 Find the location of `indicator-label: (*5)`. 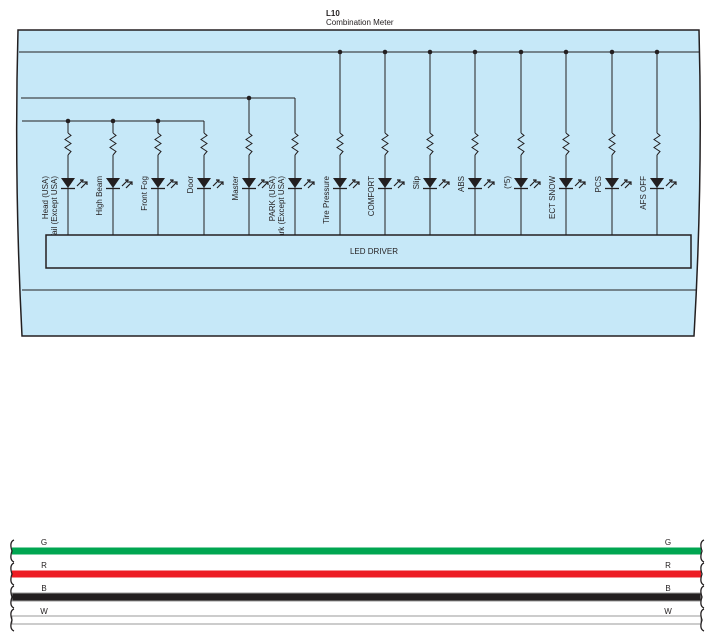

indicator-label: (*5) is located at coordinates (507, 182).